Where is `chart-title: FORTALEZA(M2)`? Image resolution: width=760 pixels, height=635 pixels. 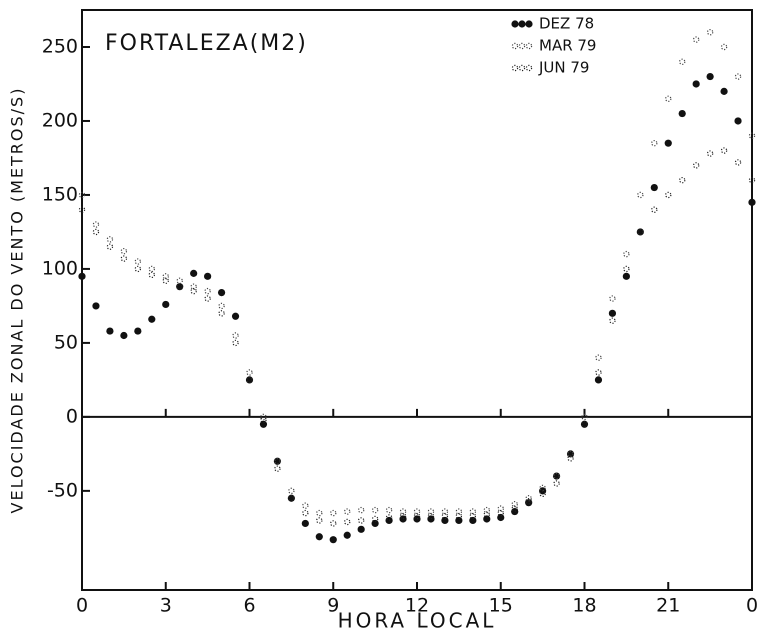 chart-title: FORTALEZA(M2) is located at coordinates (206, 43).